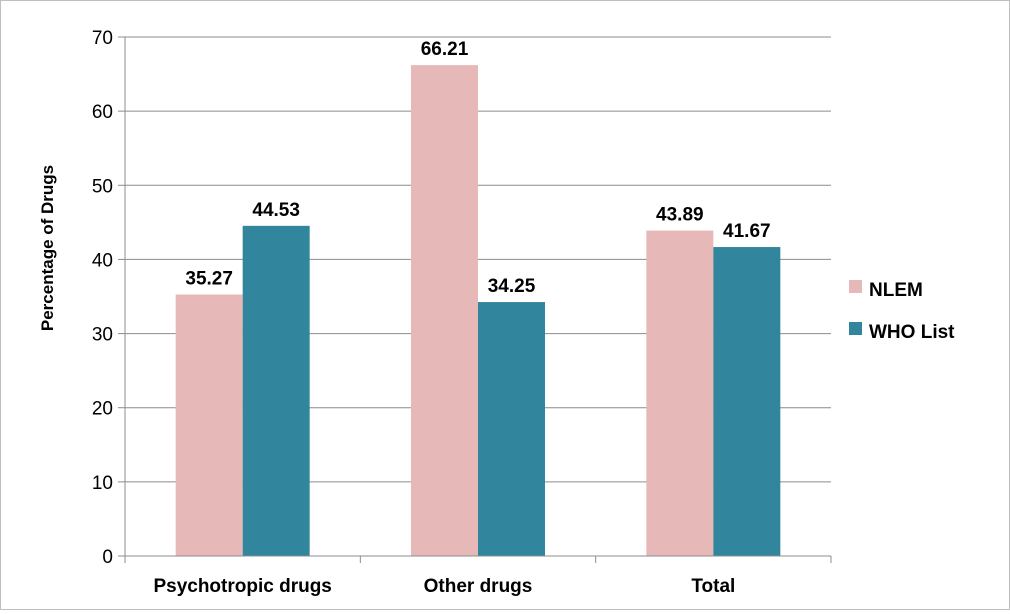 The width and height of the screenshot is (1010, 614). What do you see at coordinates (896, 290) in the screenshot?
I see `legend-label: NLEM` at bounding box center [896, 290].